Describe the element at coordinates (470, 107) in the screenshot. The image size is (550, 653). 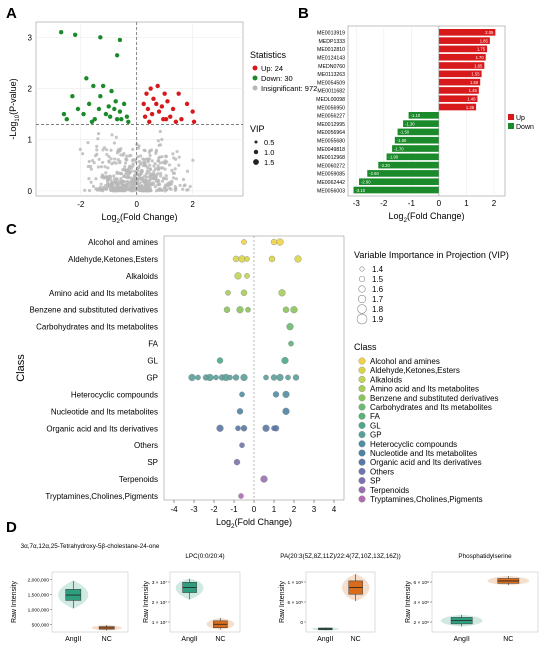
I see `bar-value-label: 1.35` at that location.